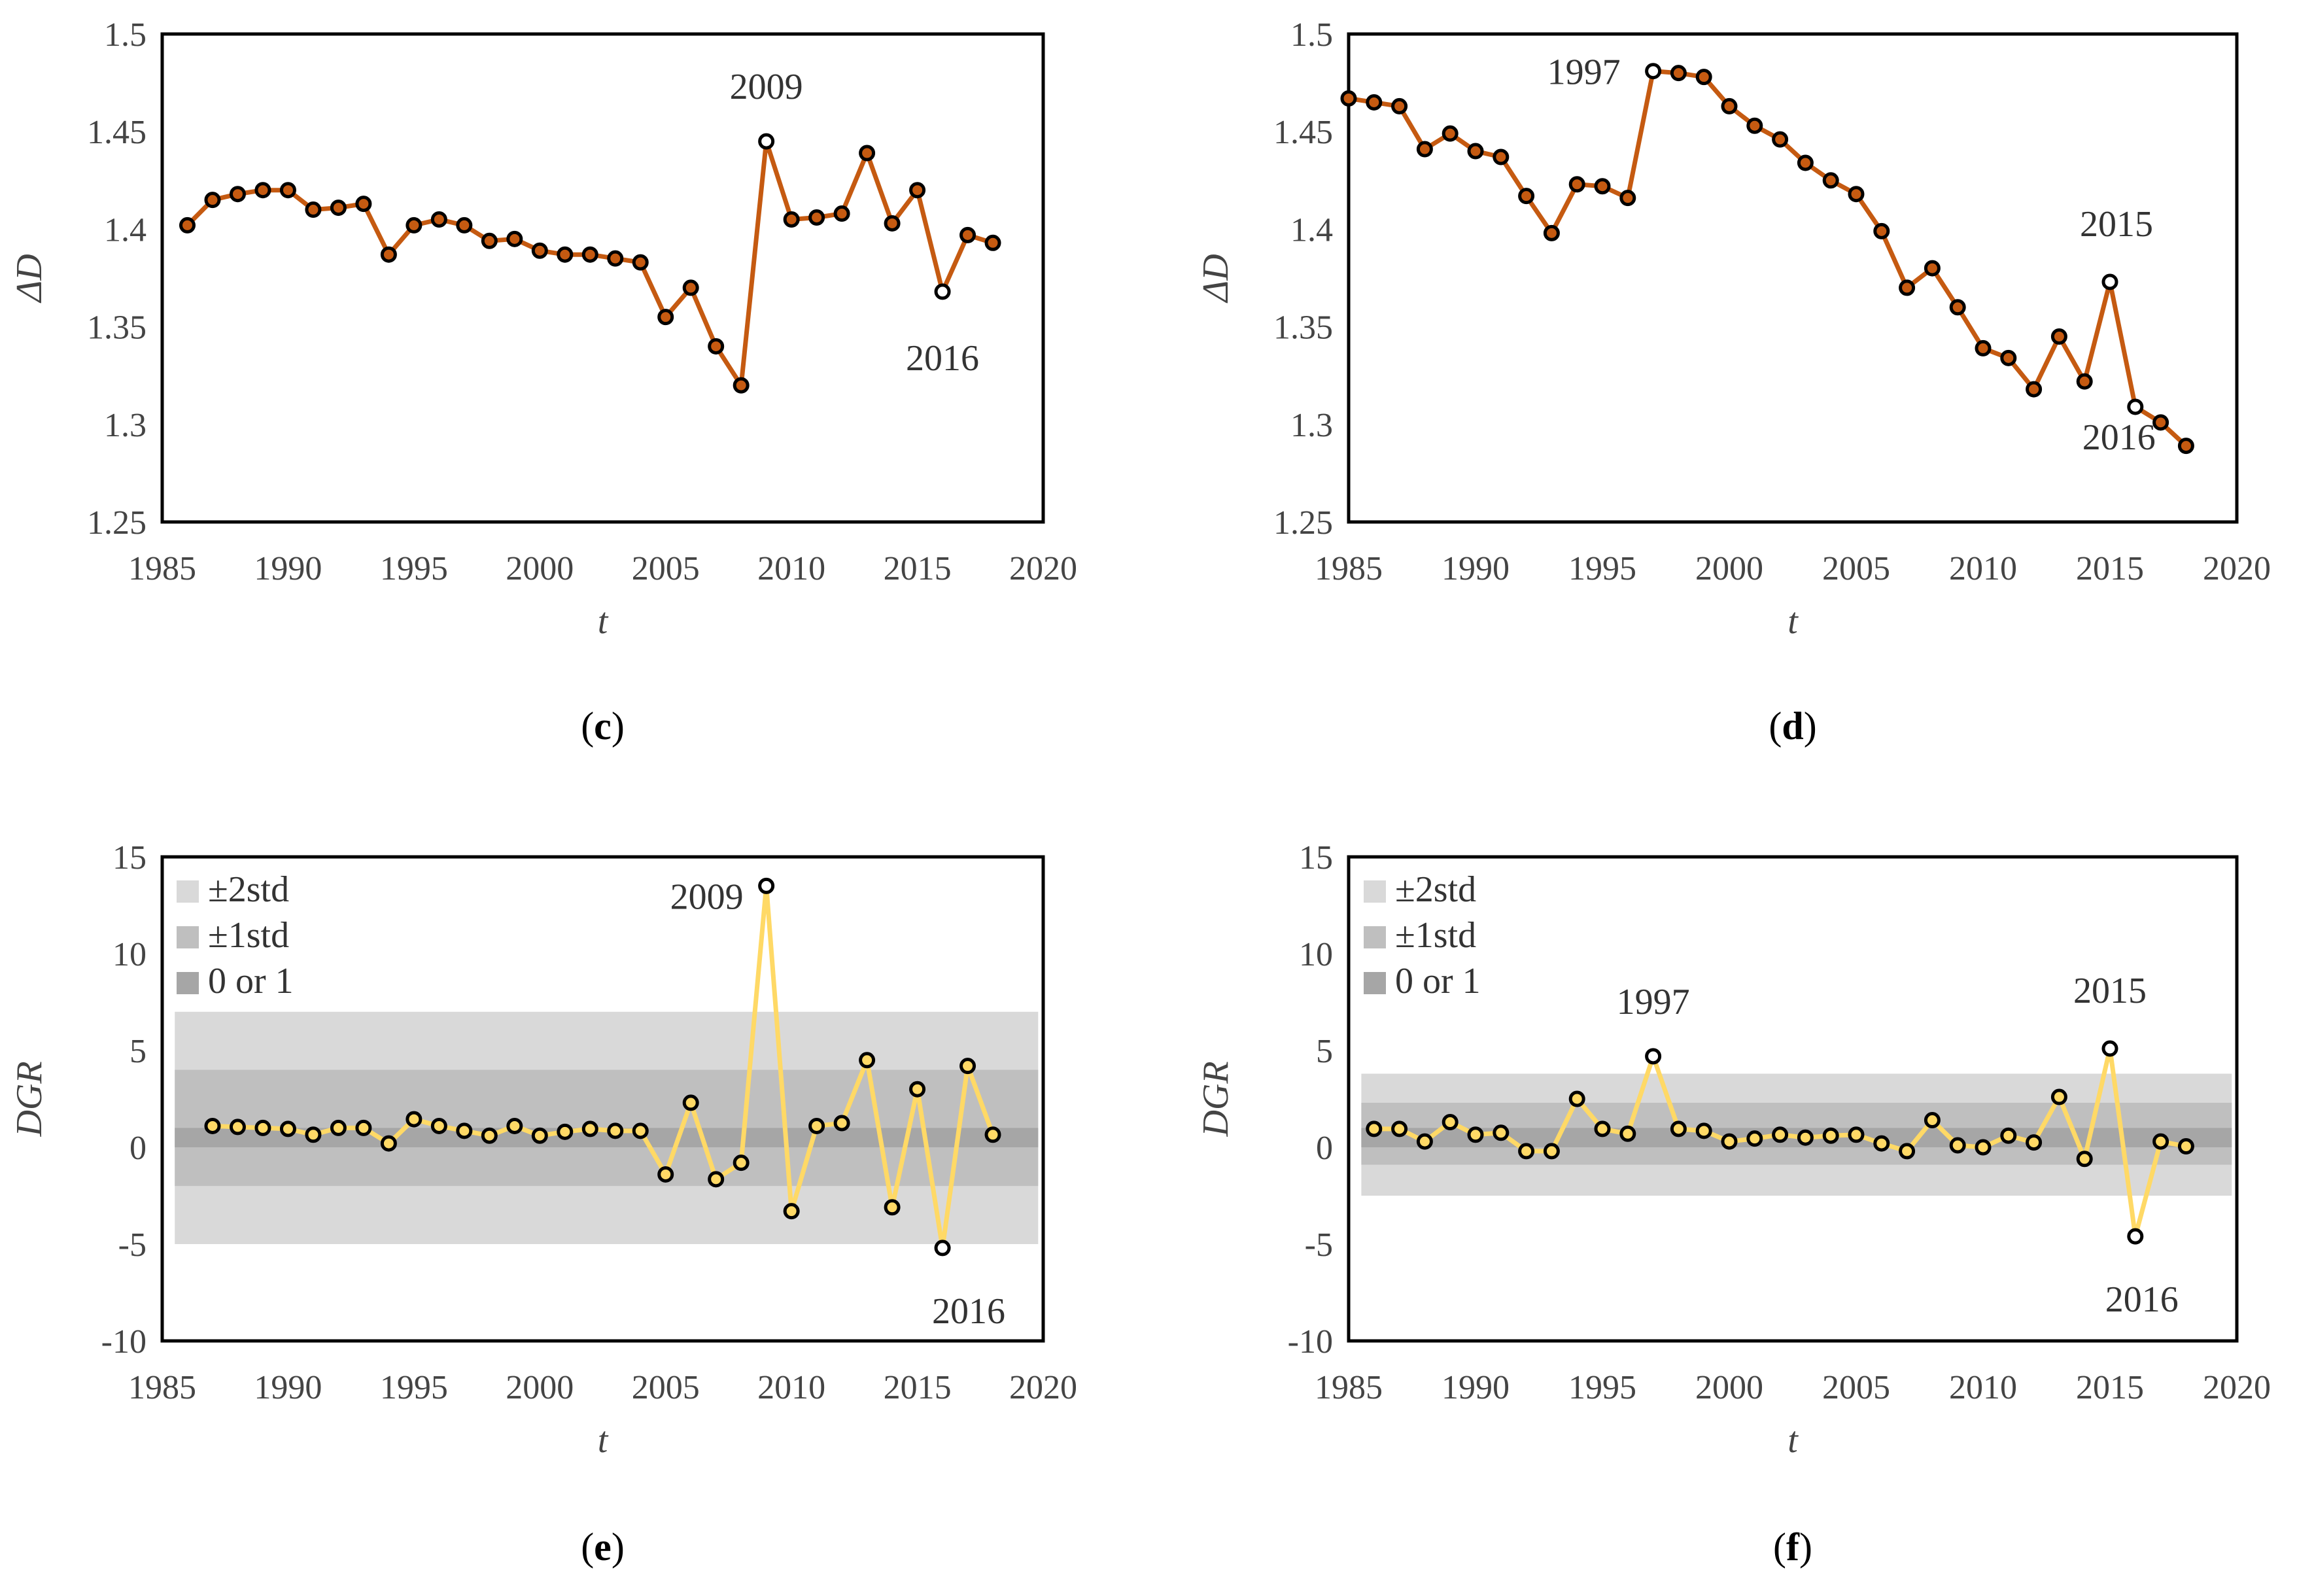 This screenshot has width=2297, height=1596. Describe the element at coordinates (1216, 1099) in the screenshot. I see `y-axis-label: DGR` at that location.